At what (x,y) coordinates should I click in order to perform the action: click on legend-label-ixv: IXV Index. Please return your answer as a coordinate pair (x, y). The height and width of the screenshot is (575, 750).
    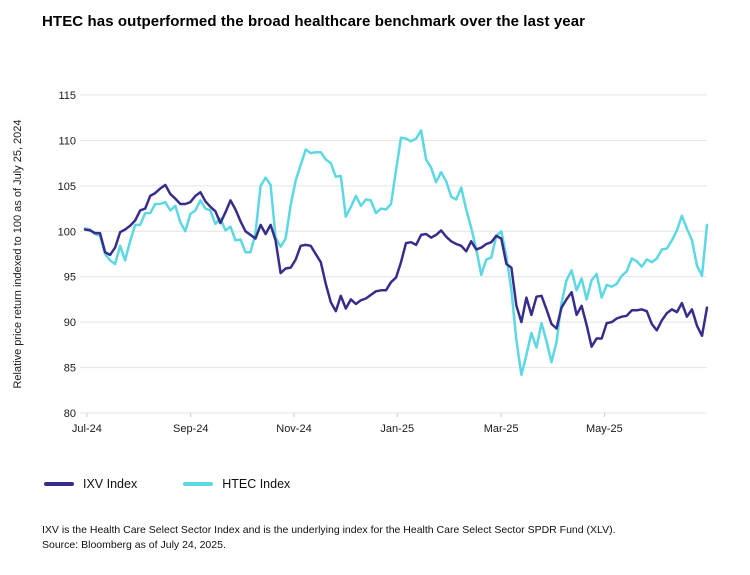
    Looking at the image, I should click on (110, 484).